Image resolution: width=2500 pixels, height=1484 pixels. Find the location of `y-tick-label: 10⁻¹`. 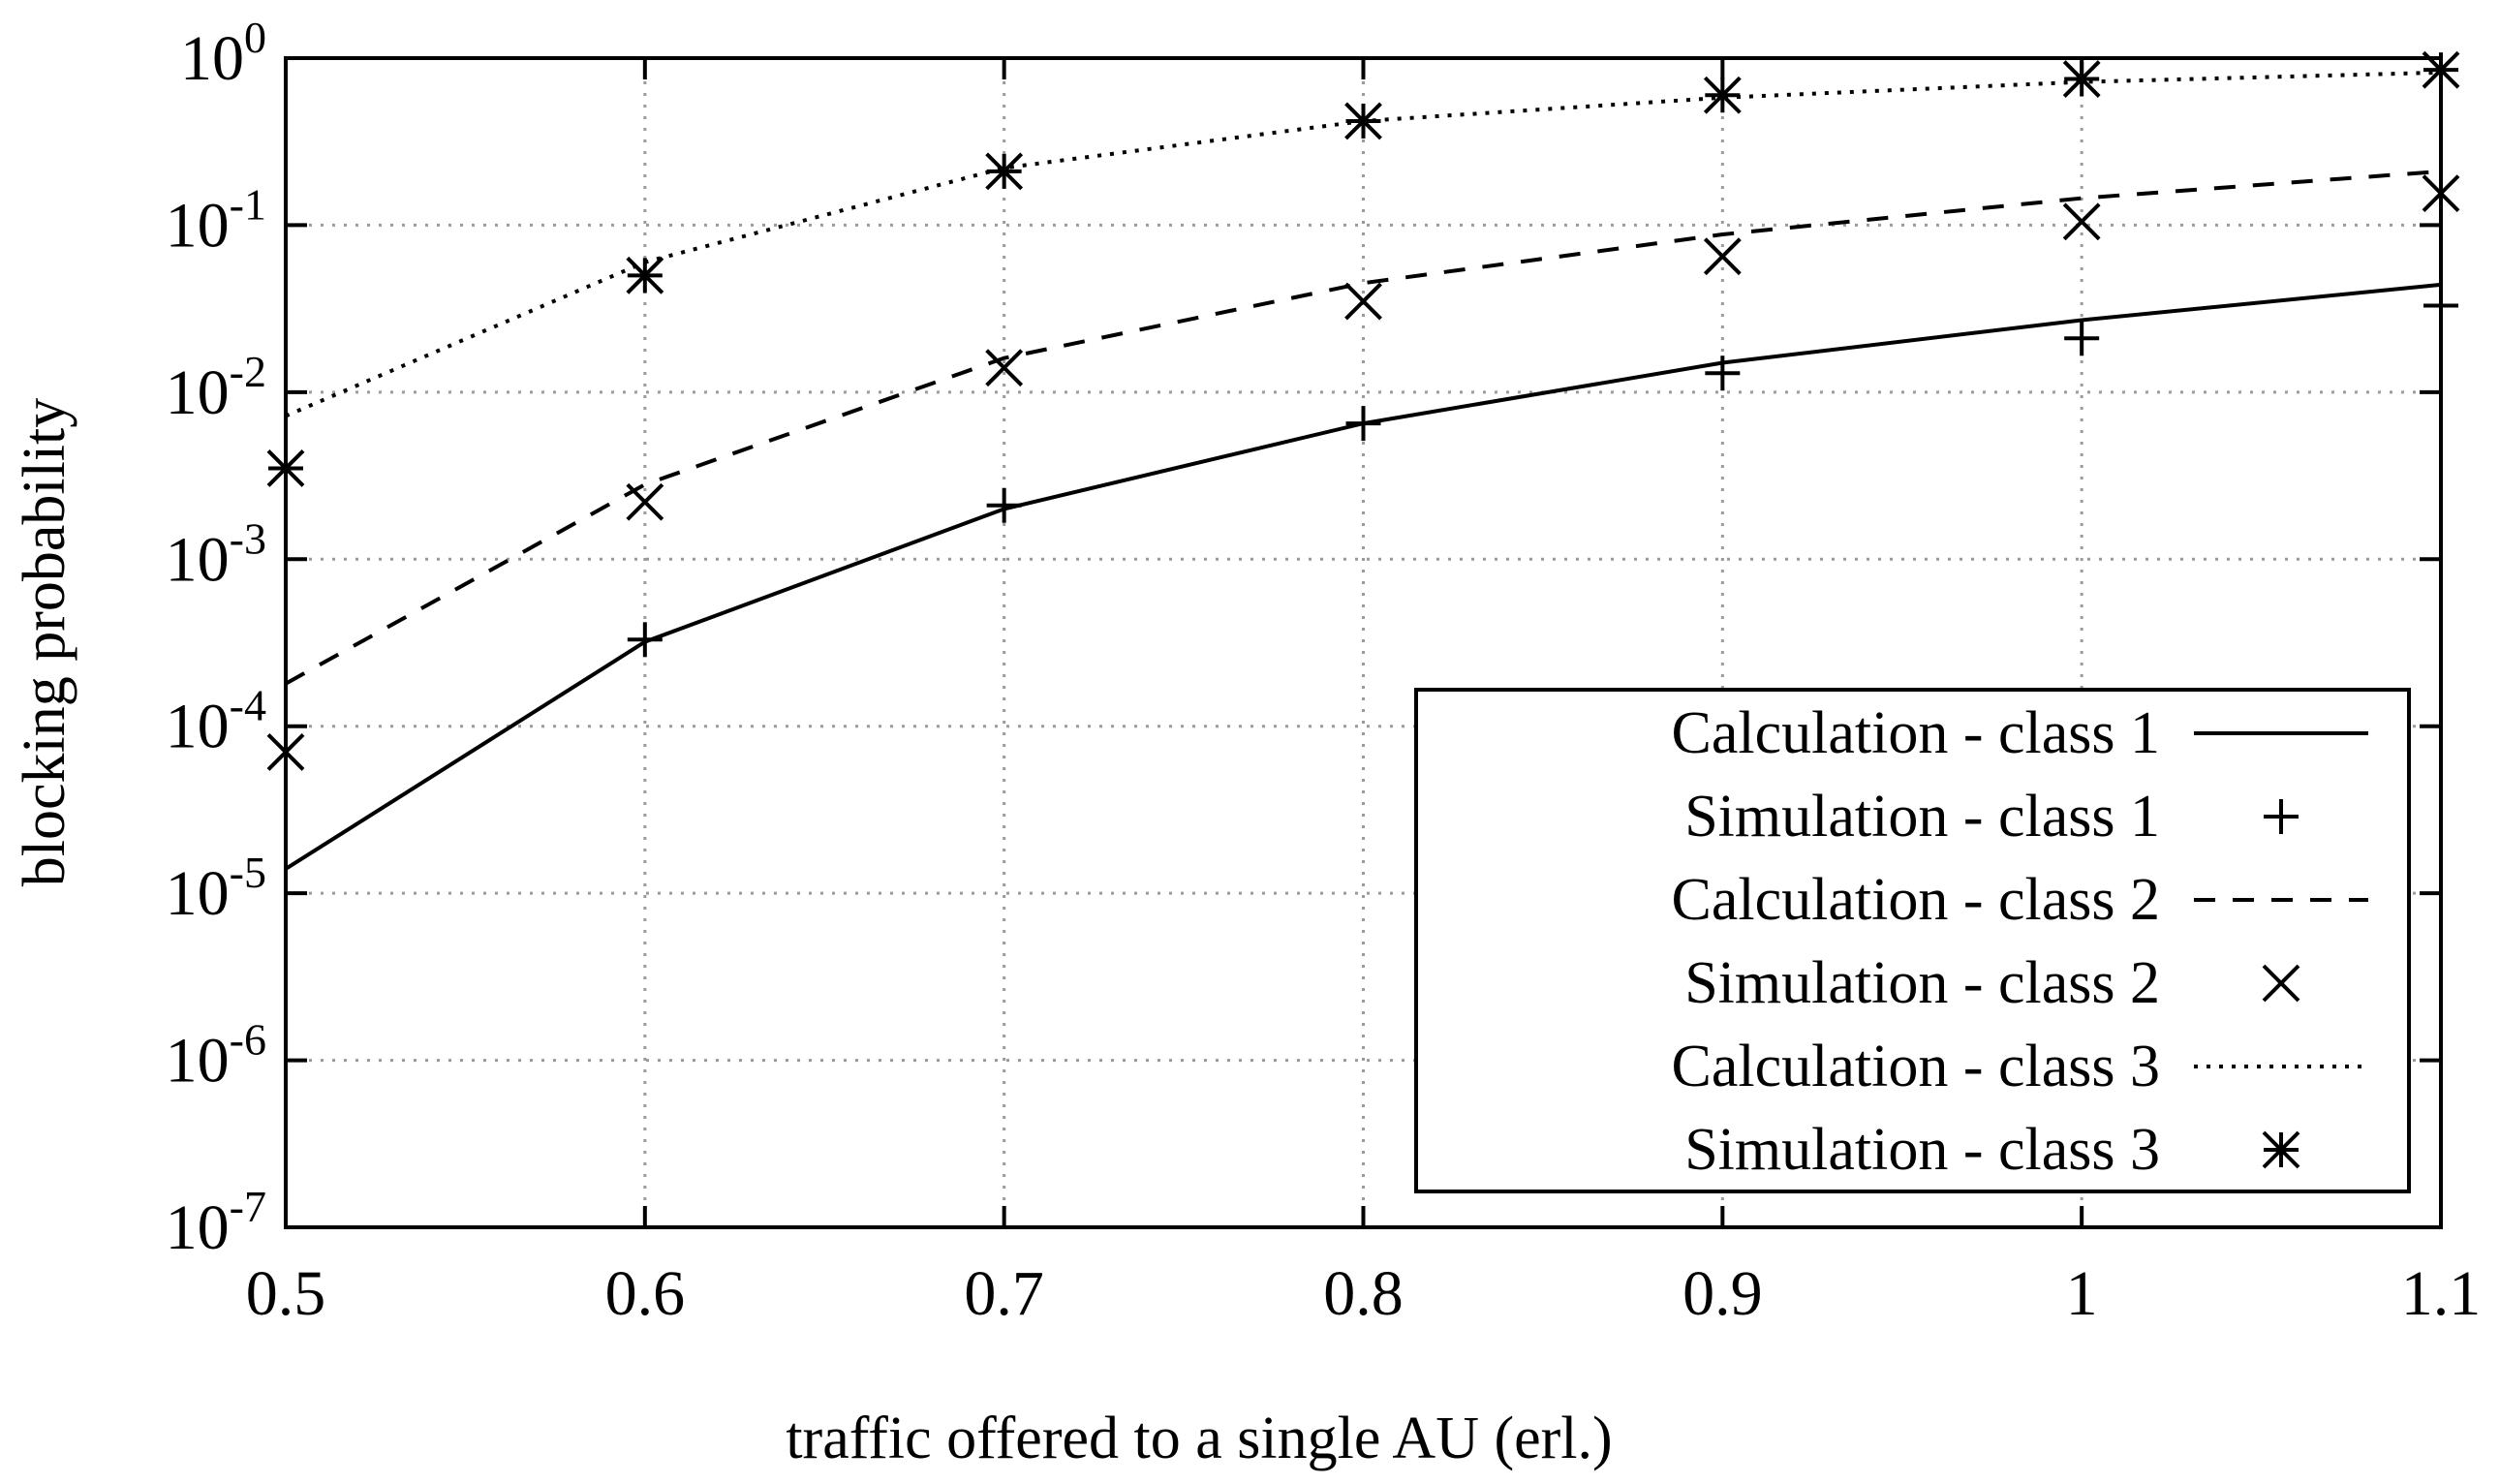

y-tick-label: 10⁻¹ is located at coordinates (216, 220).